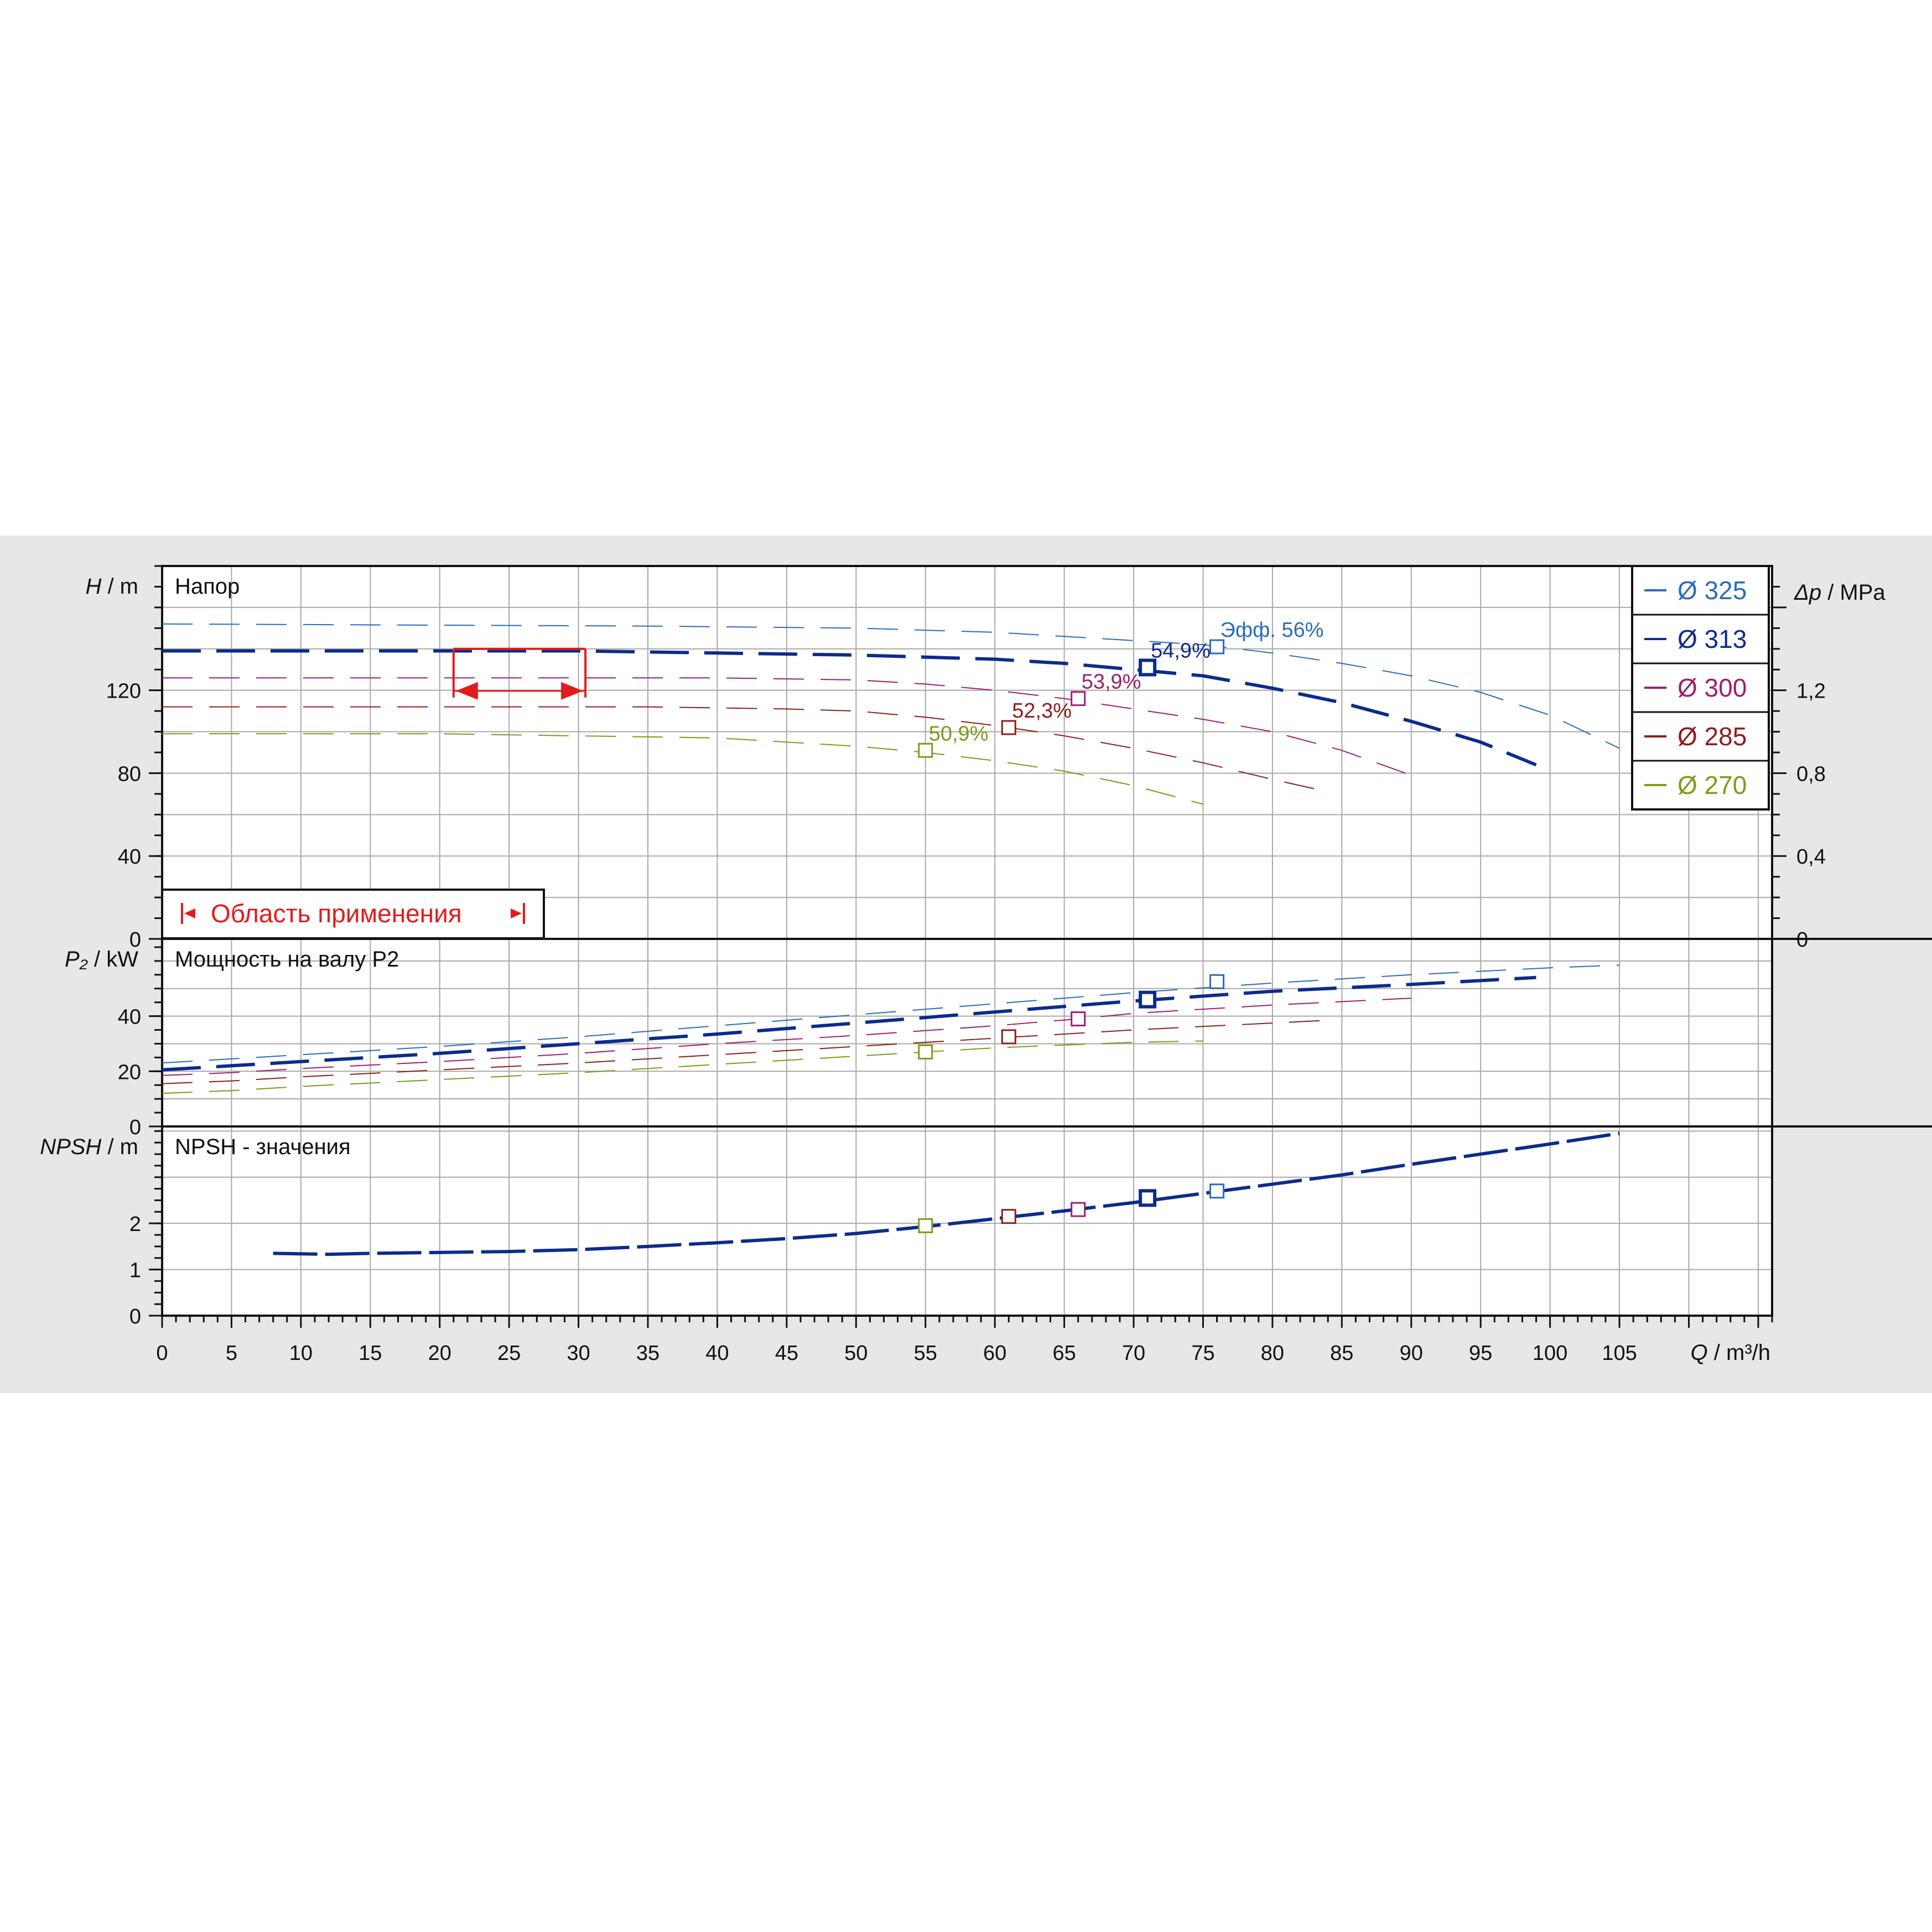 This screenshot has height=1932, width=1932. What do you see at coordinates (959, 734) in the screenshot?
I see `efficiency-label: 50,9%` at bounding box center [959, 734].